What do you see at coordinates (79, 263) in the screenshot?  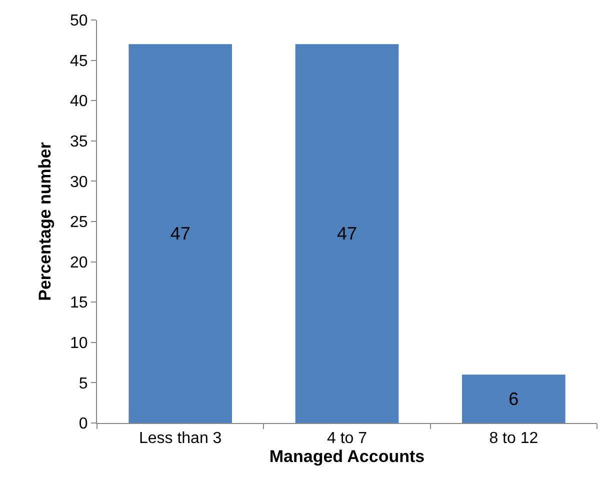 I see `y-tick-label: 20` at bounding box center [79, 263].